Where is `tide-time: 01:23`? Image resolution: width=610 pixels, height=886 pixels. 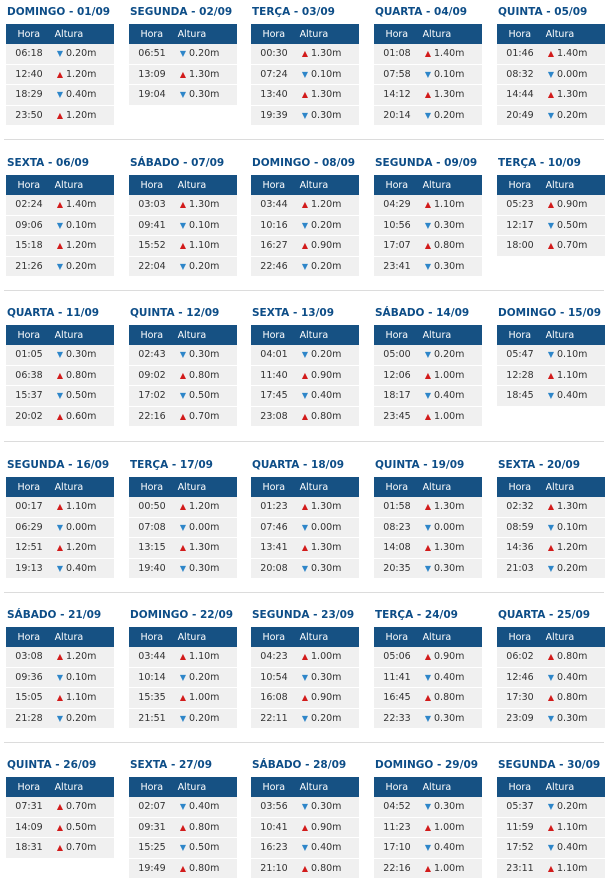 tide-time: 01:23 is located at coordinates (274, 507).